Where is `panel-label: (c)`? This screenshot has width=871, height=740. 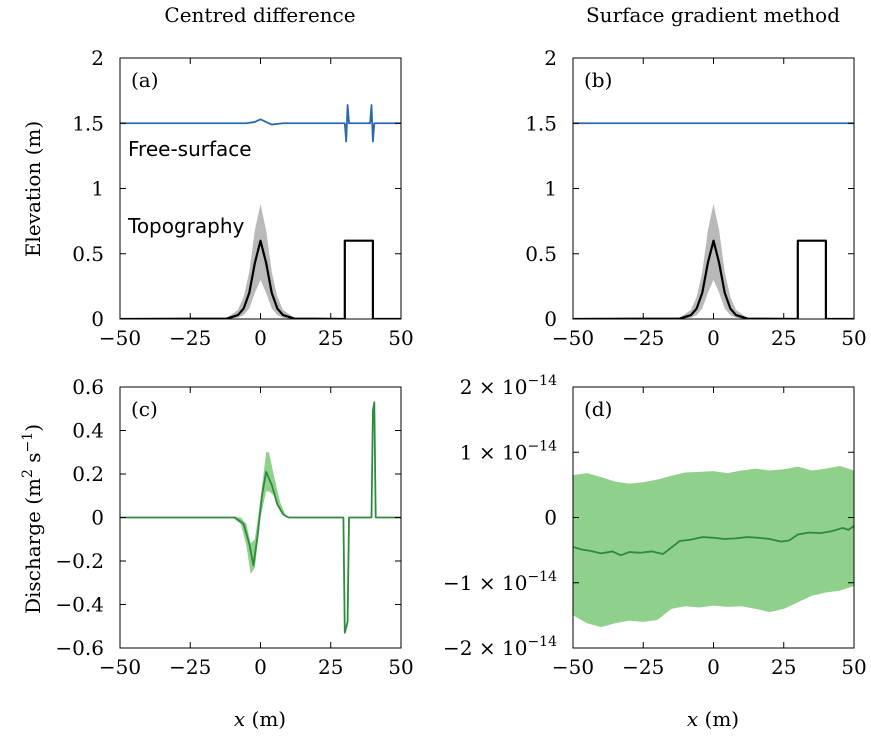 panel-label: (c) is located at coordinates (144, 409).